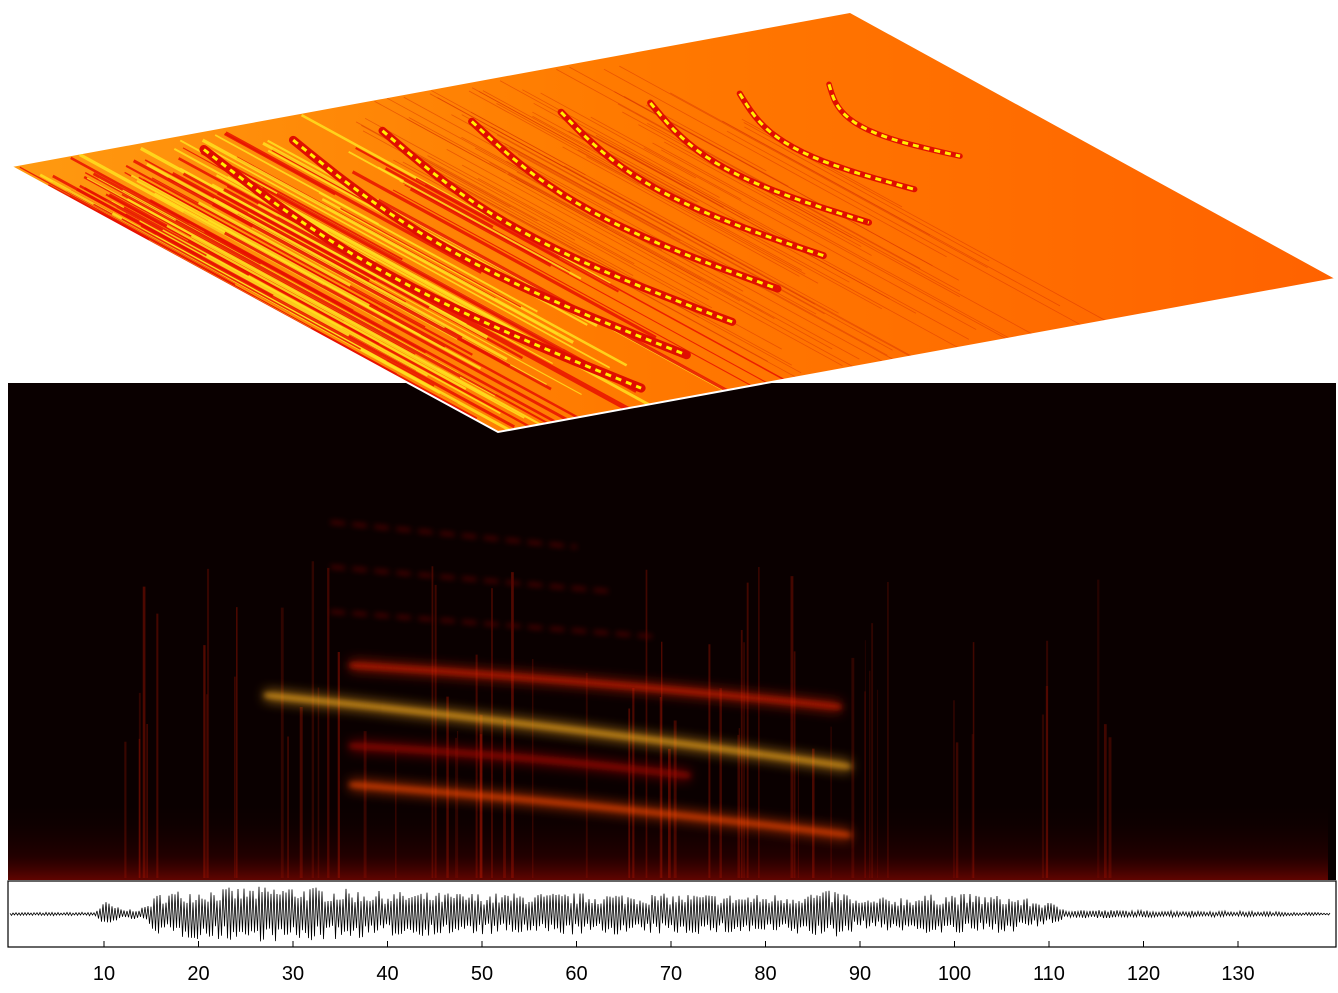 This screenshot has width=1338, height=993. Describe the element at coordinates (482, 974) in the screenshot. I see `x-tick-label: 50` at that location.